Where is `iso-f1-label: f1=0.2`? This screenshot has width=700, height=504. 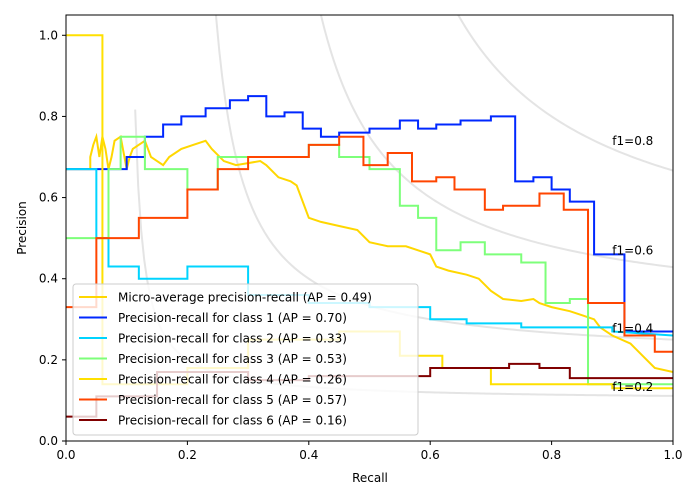 iso-f1-label: f1=0.2 is located at coordinates (632, 387).